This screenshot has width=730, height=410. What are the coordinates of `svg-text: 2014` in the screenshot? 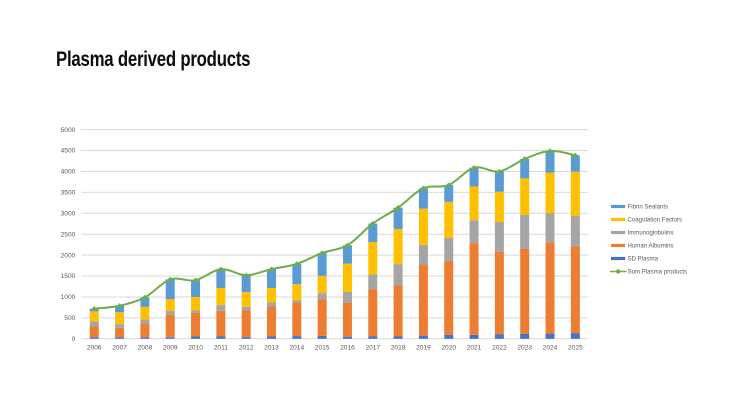 It's located at (296, 348).